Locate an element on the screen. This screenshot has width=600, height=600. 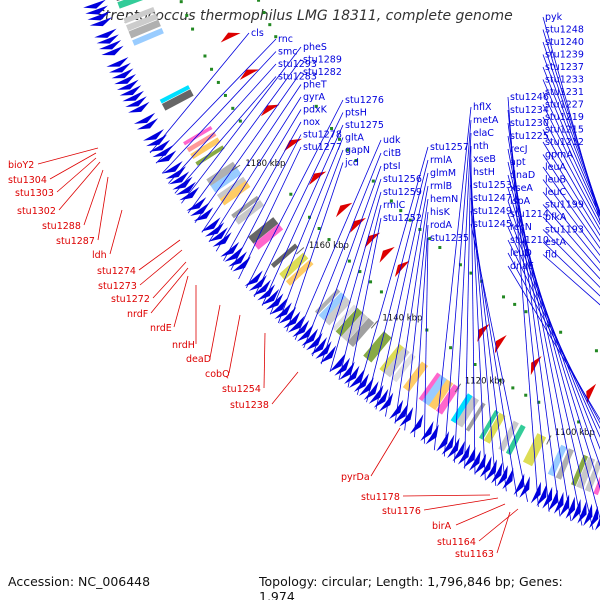
reverse-gene-label: stu1272 is located at coordinates (130, 299).